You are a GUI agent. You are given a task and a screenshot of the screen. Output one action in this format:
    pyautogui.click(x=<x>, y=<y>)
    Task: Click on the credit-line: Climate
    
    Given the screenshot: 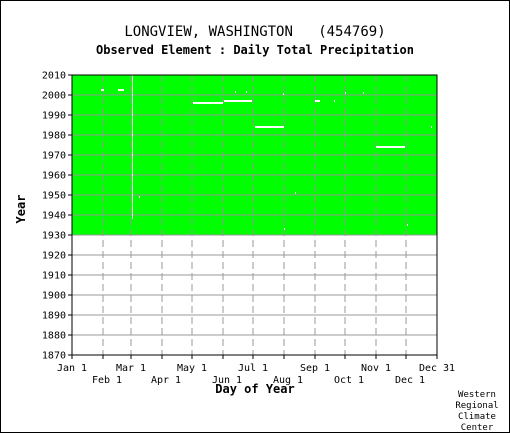 What is the action you would take?
    pyautogui.click(x=477, y=417)
    